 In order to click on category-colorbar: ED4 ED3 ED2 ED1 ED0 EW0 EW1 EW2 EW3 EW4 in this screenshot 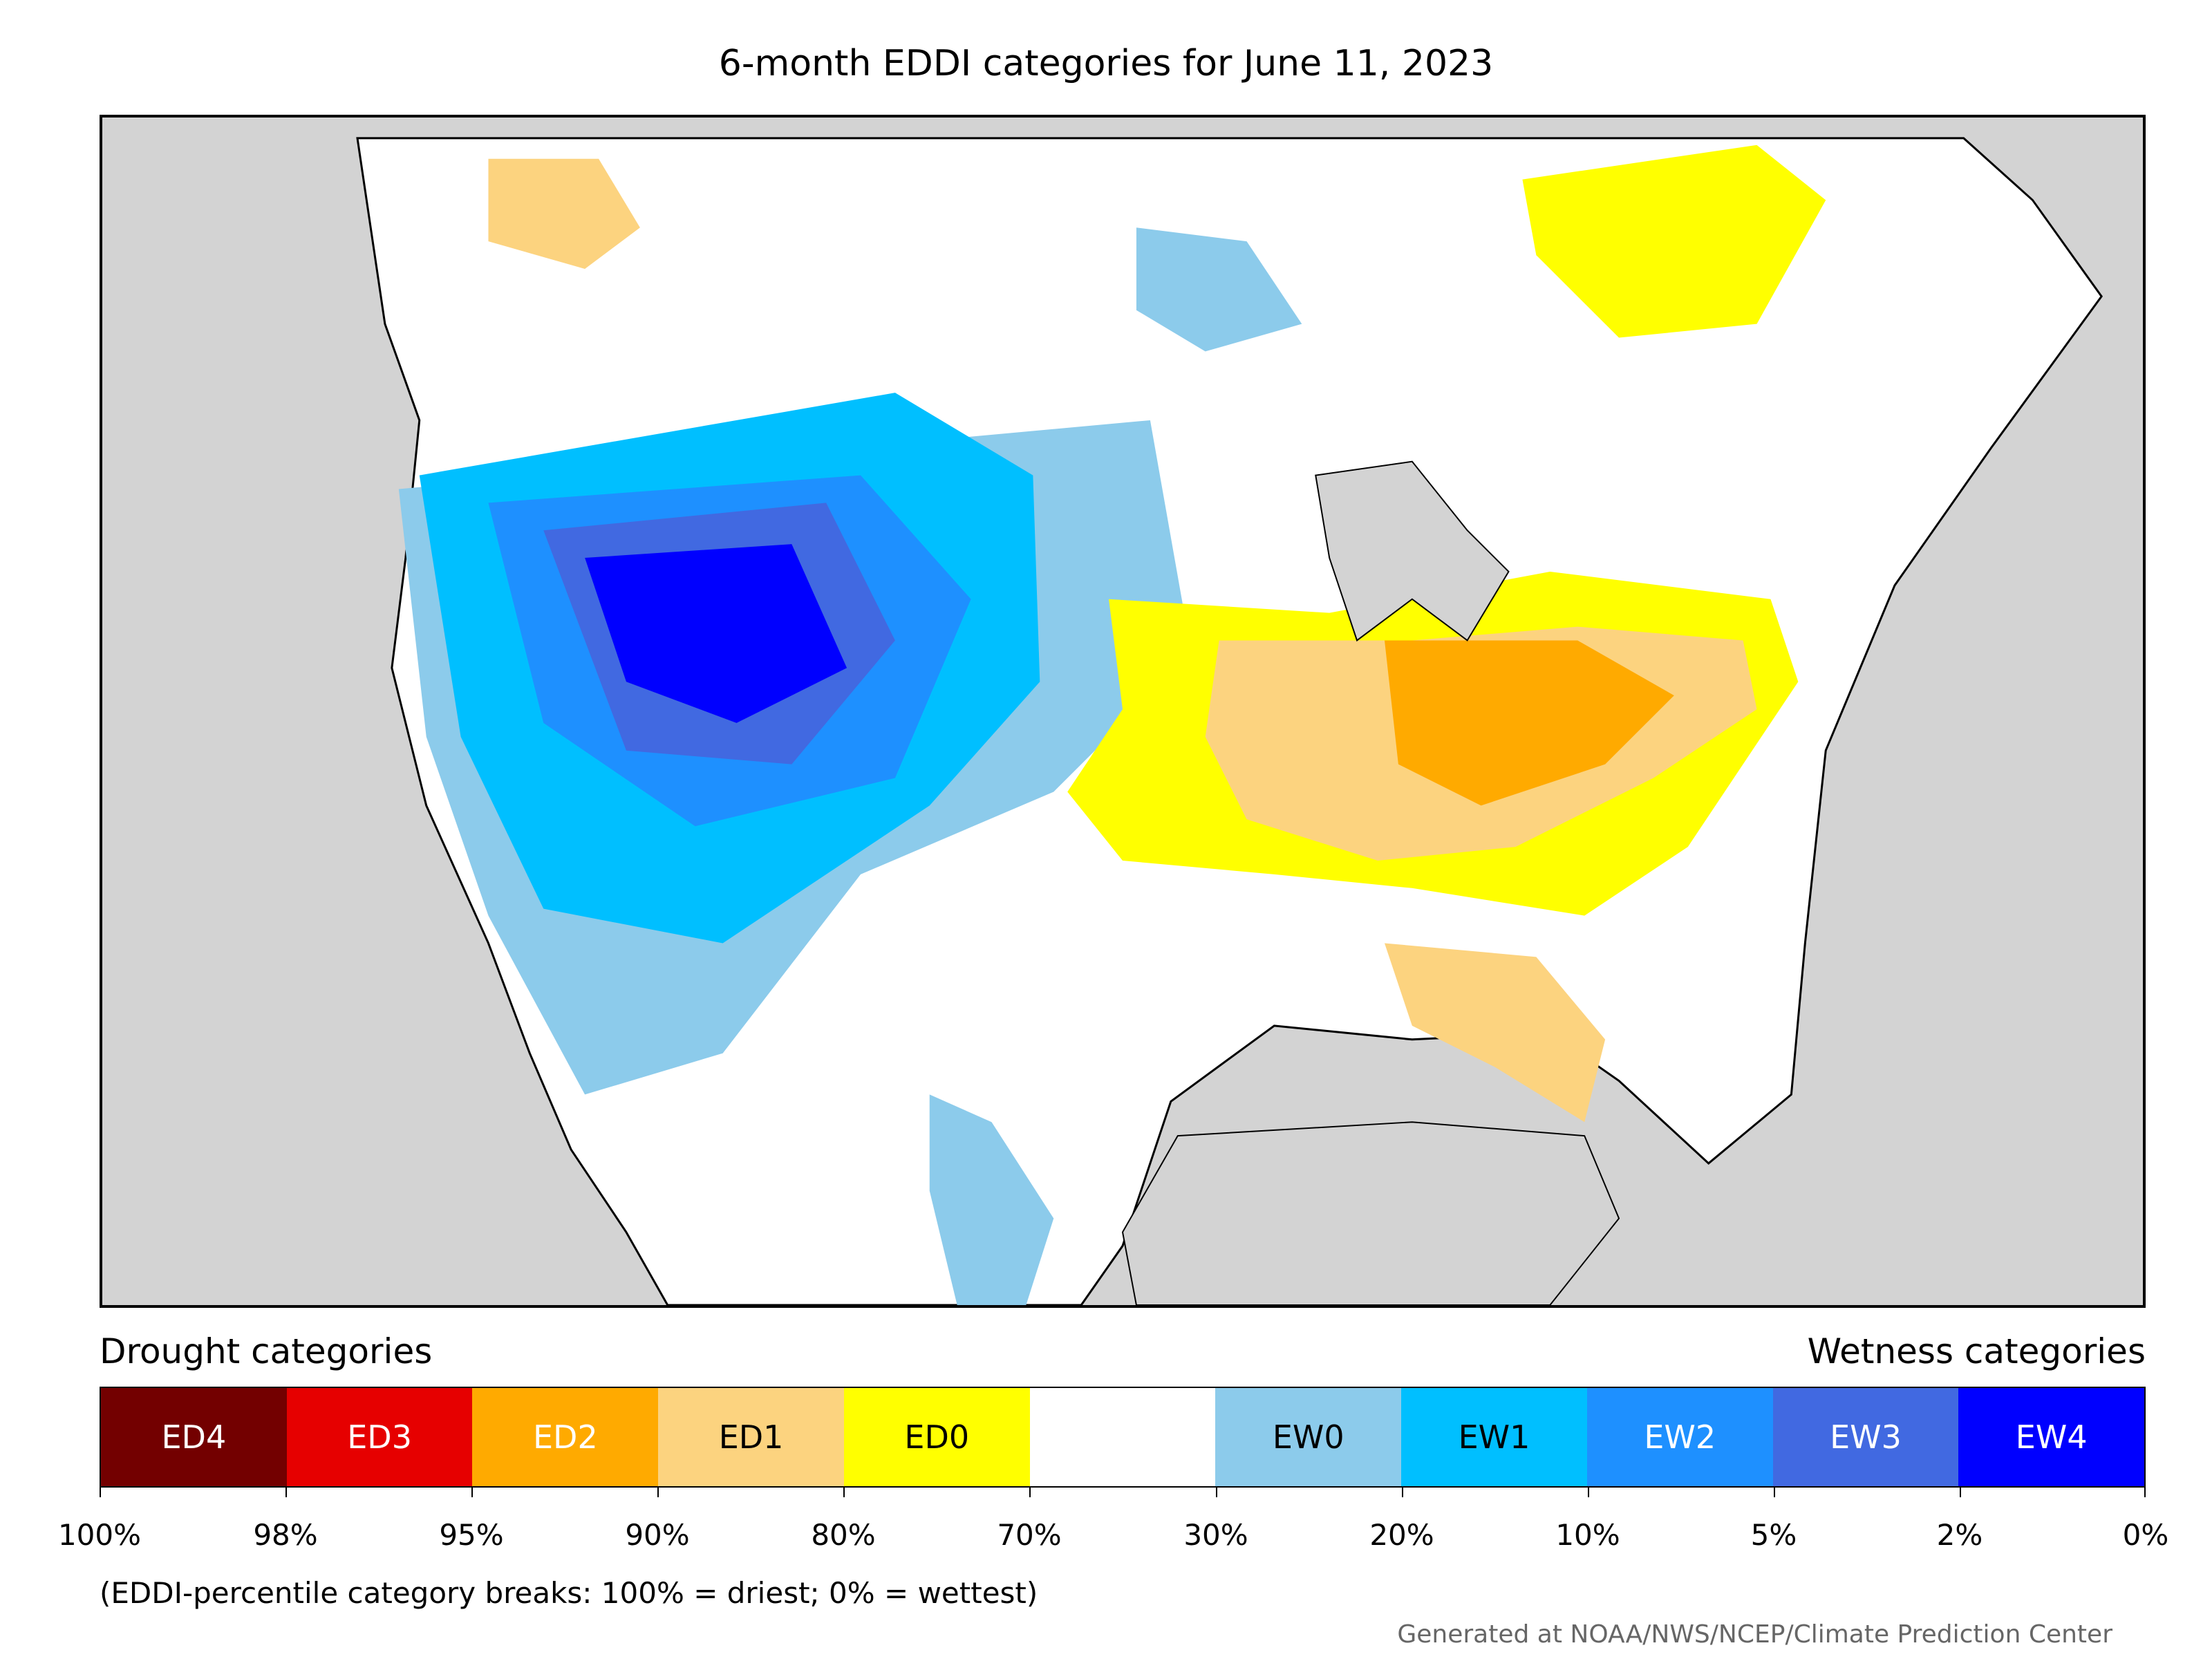, I will do `click(1123, 1437)`.